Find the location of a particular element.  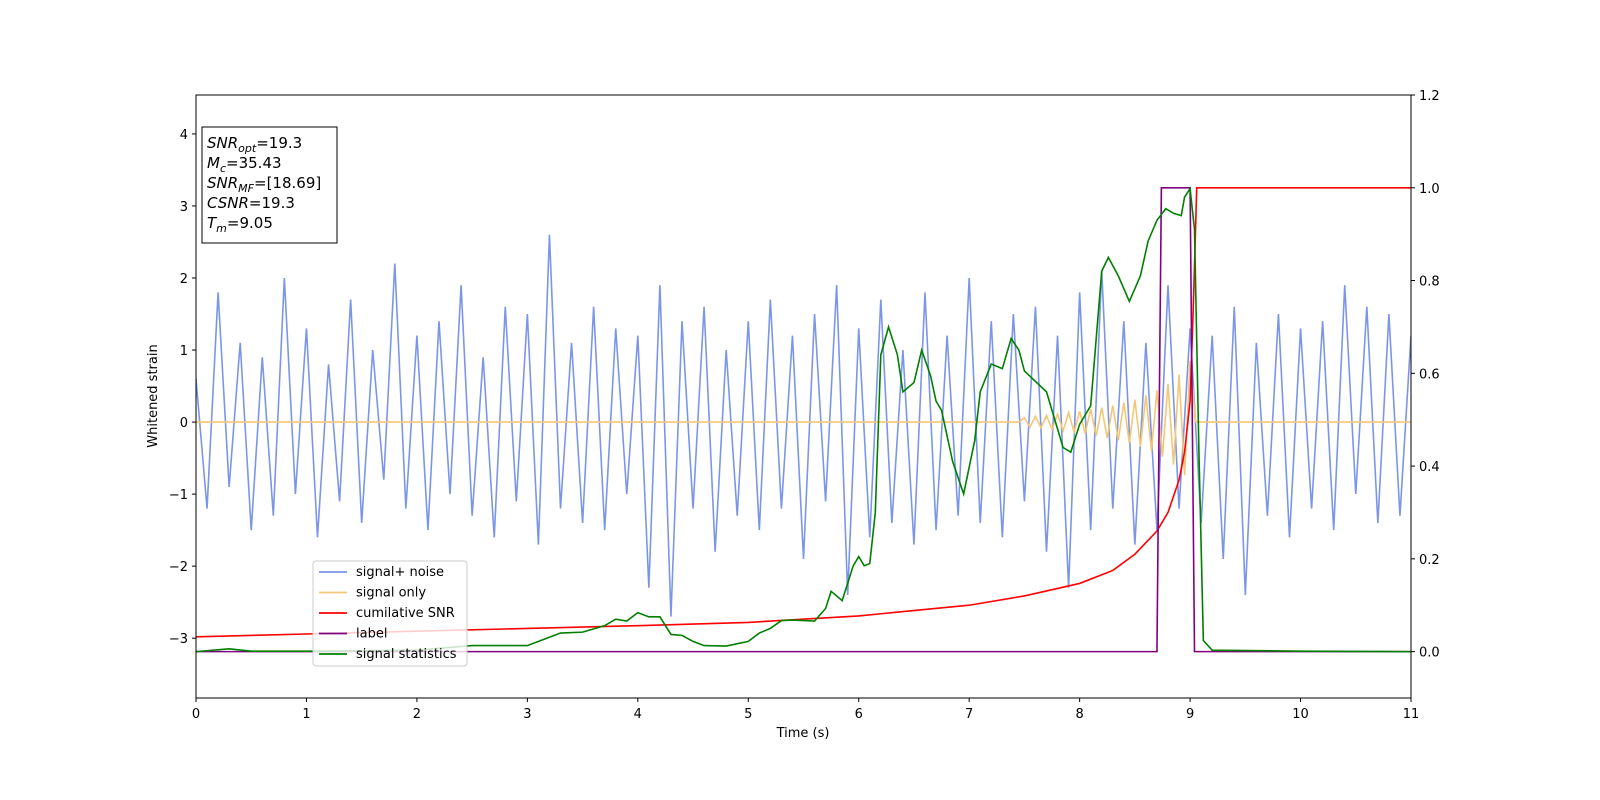

x-tick-label: 0 is located at coordinates (196, 714).